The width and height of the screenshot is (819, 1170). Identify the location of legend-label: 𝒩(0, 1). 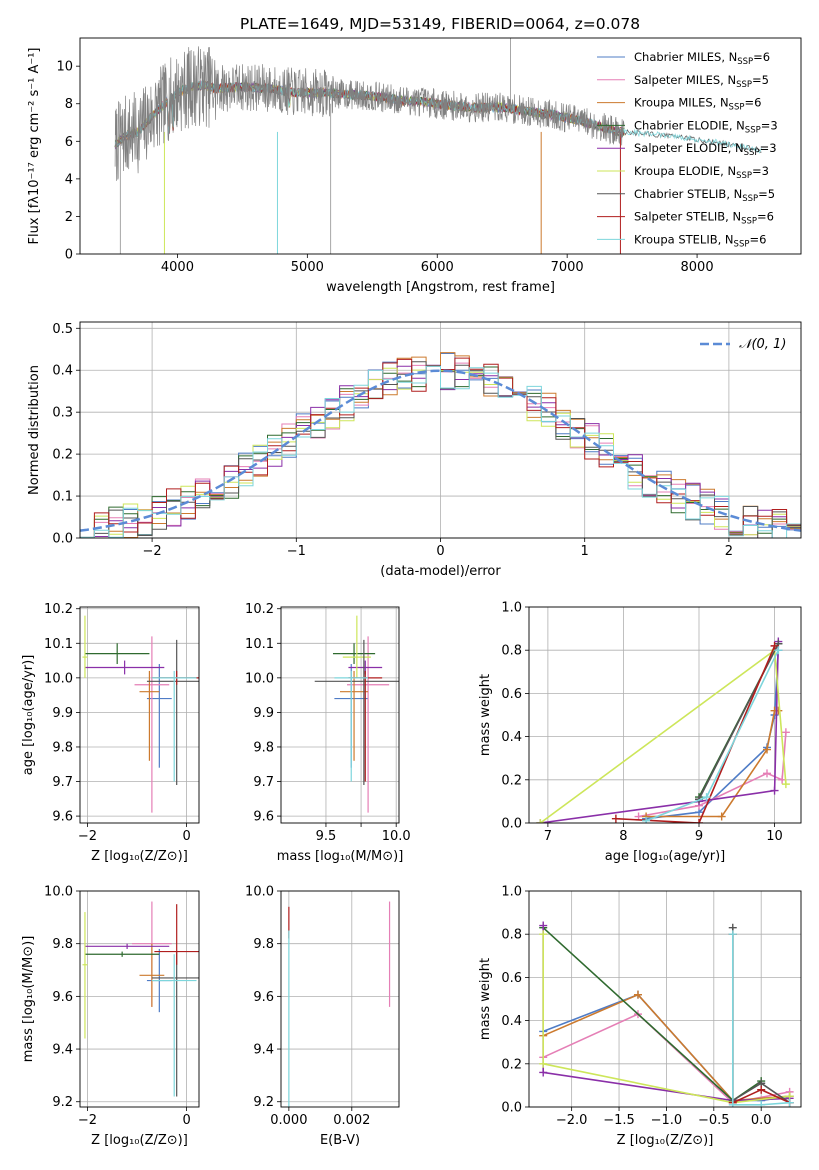
(762, 344).